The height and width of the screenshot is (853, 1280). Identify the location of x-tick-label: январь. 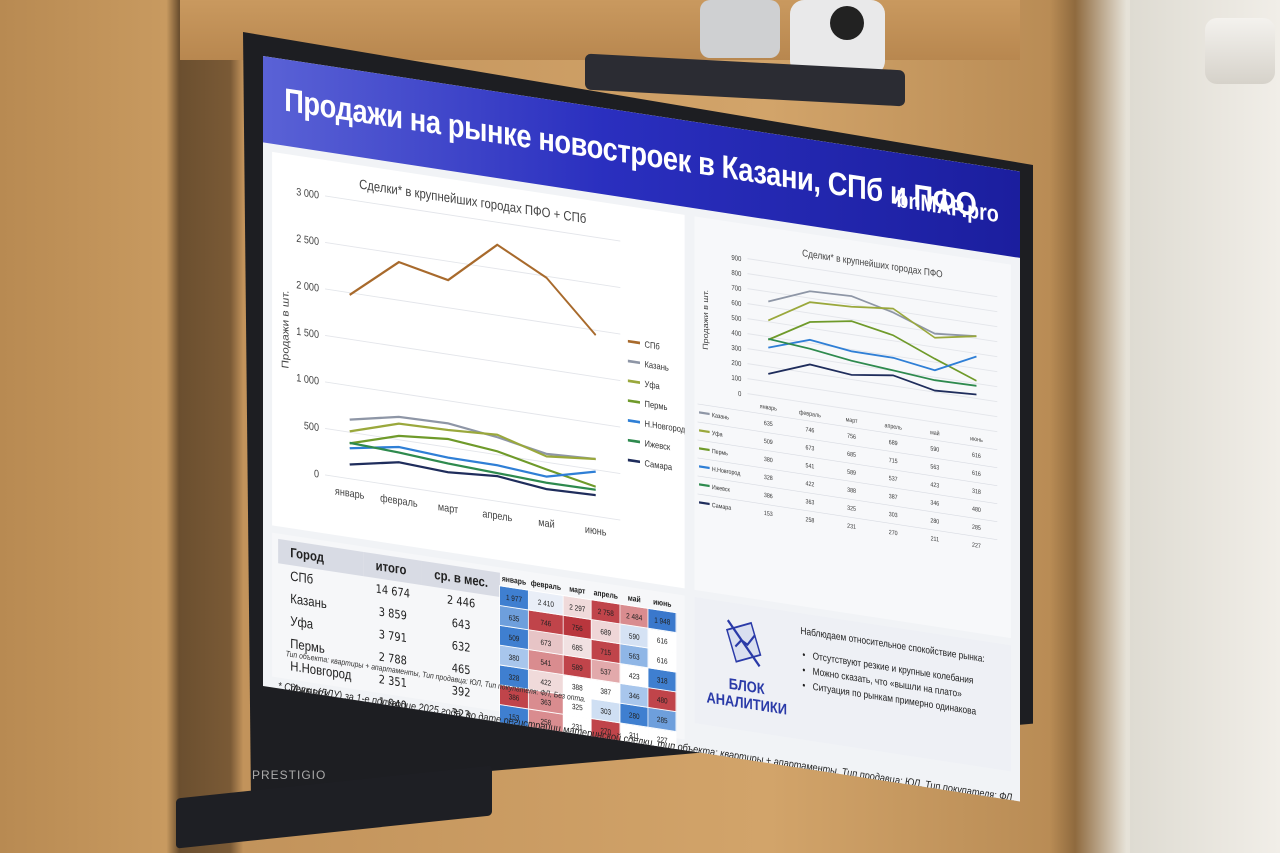
(349, 494).